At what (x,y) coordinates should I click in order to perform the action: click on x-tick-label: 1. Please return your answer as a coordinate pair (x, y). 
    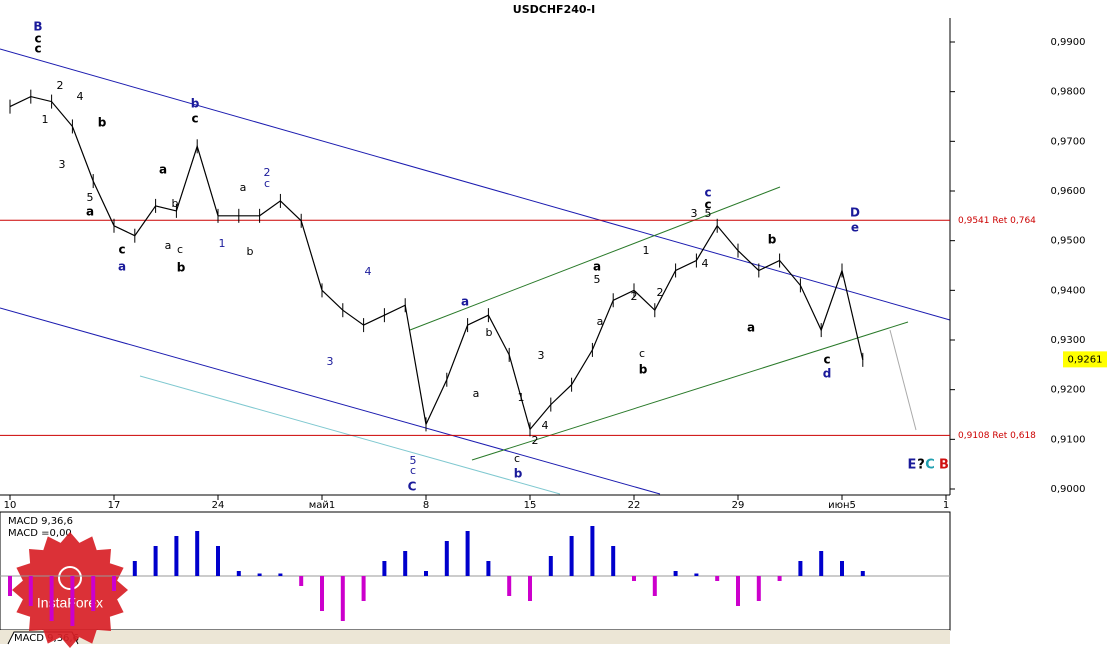
    Looking at the image, I should click on (946, 505).